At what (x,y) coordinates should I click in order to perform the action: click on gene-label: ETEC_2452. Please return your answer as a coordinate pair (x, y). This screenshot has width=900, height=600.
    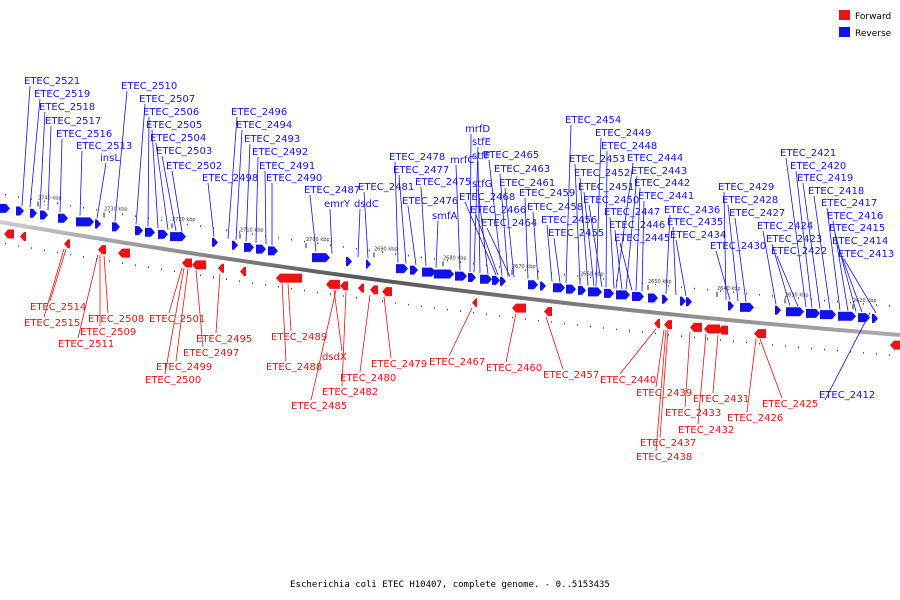
    Looking at the image, I should click on (602, 173).